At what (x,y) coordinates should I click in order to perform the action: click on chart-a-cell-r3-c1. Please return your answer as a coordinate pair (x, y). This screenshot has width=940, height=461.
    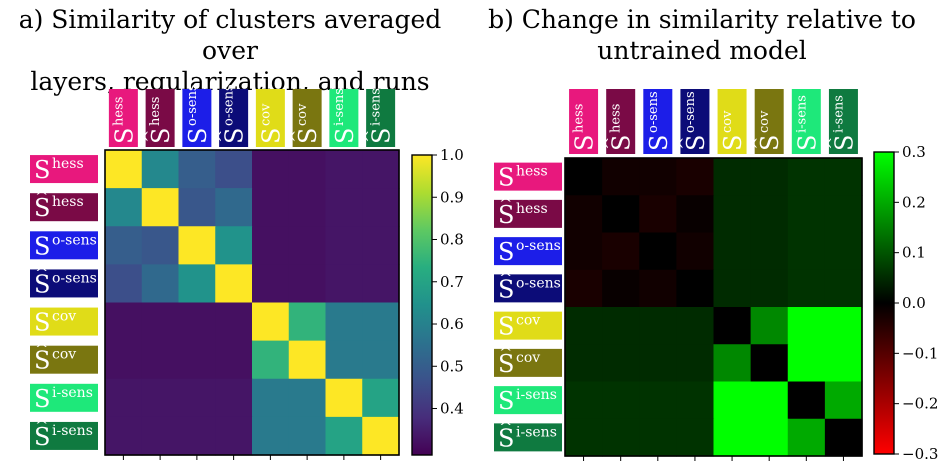
    Looking at the image, I should click on (160, 284).